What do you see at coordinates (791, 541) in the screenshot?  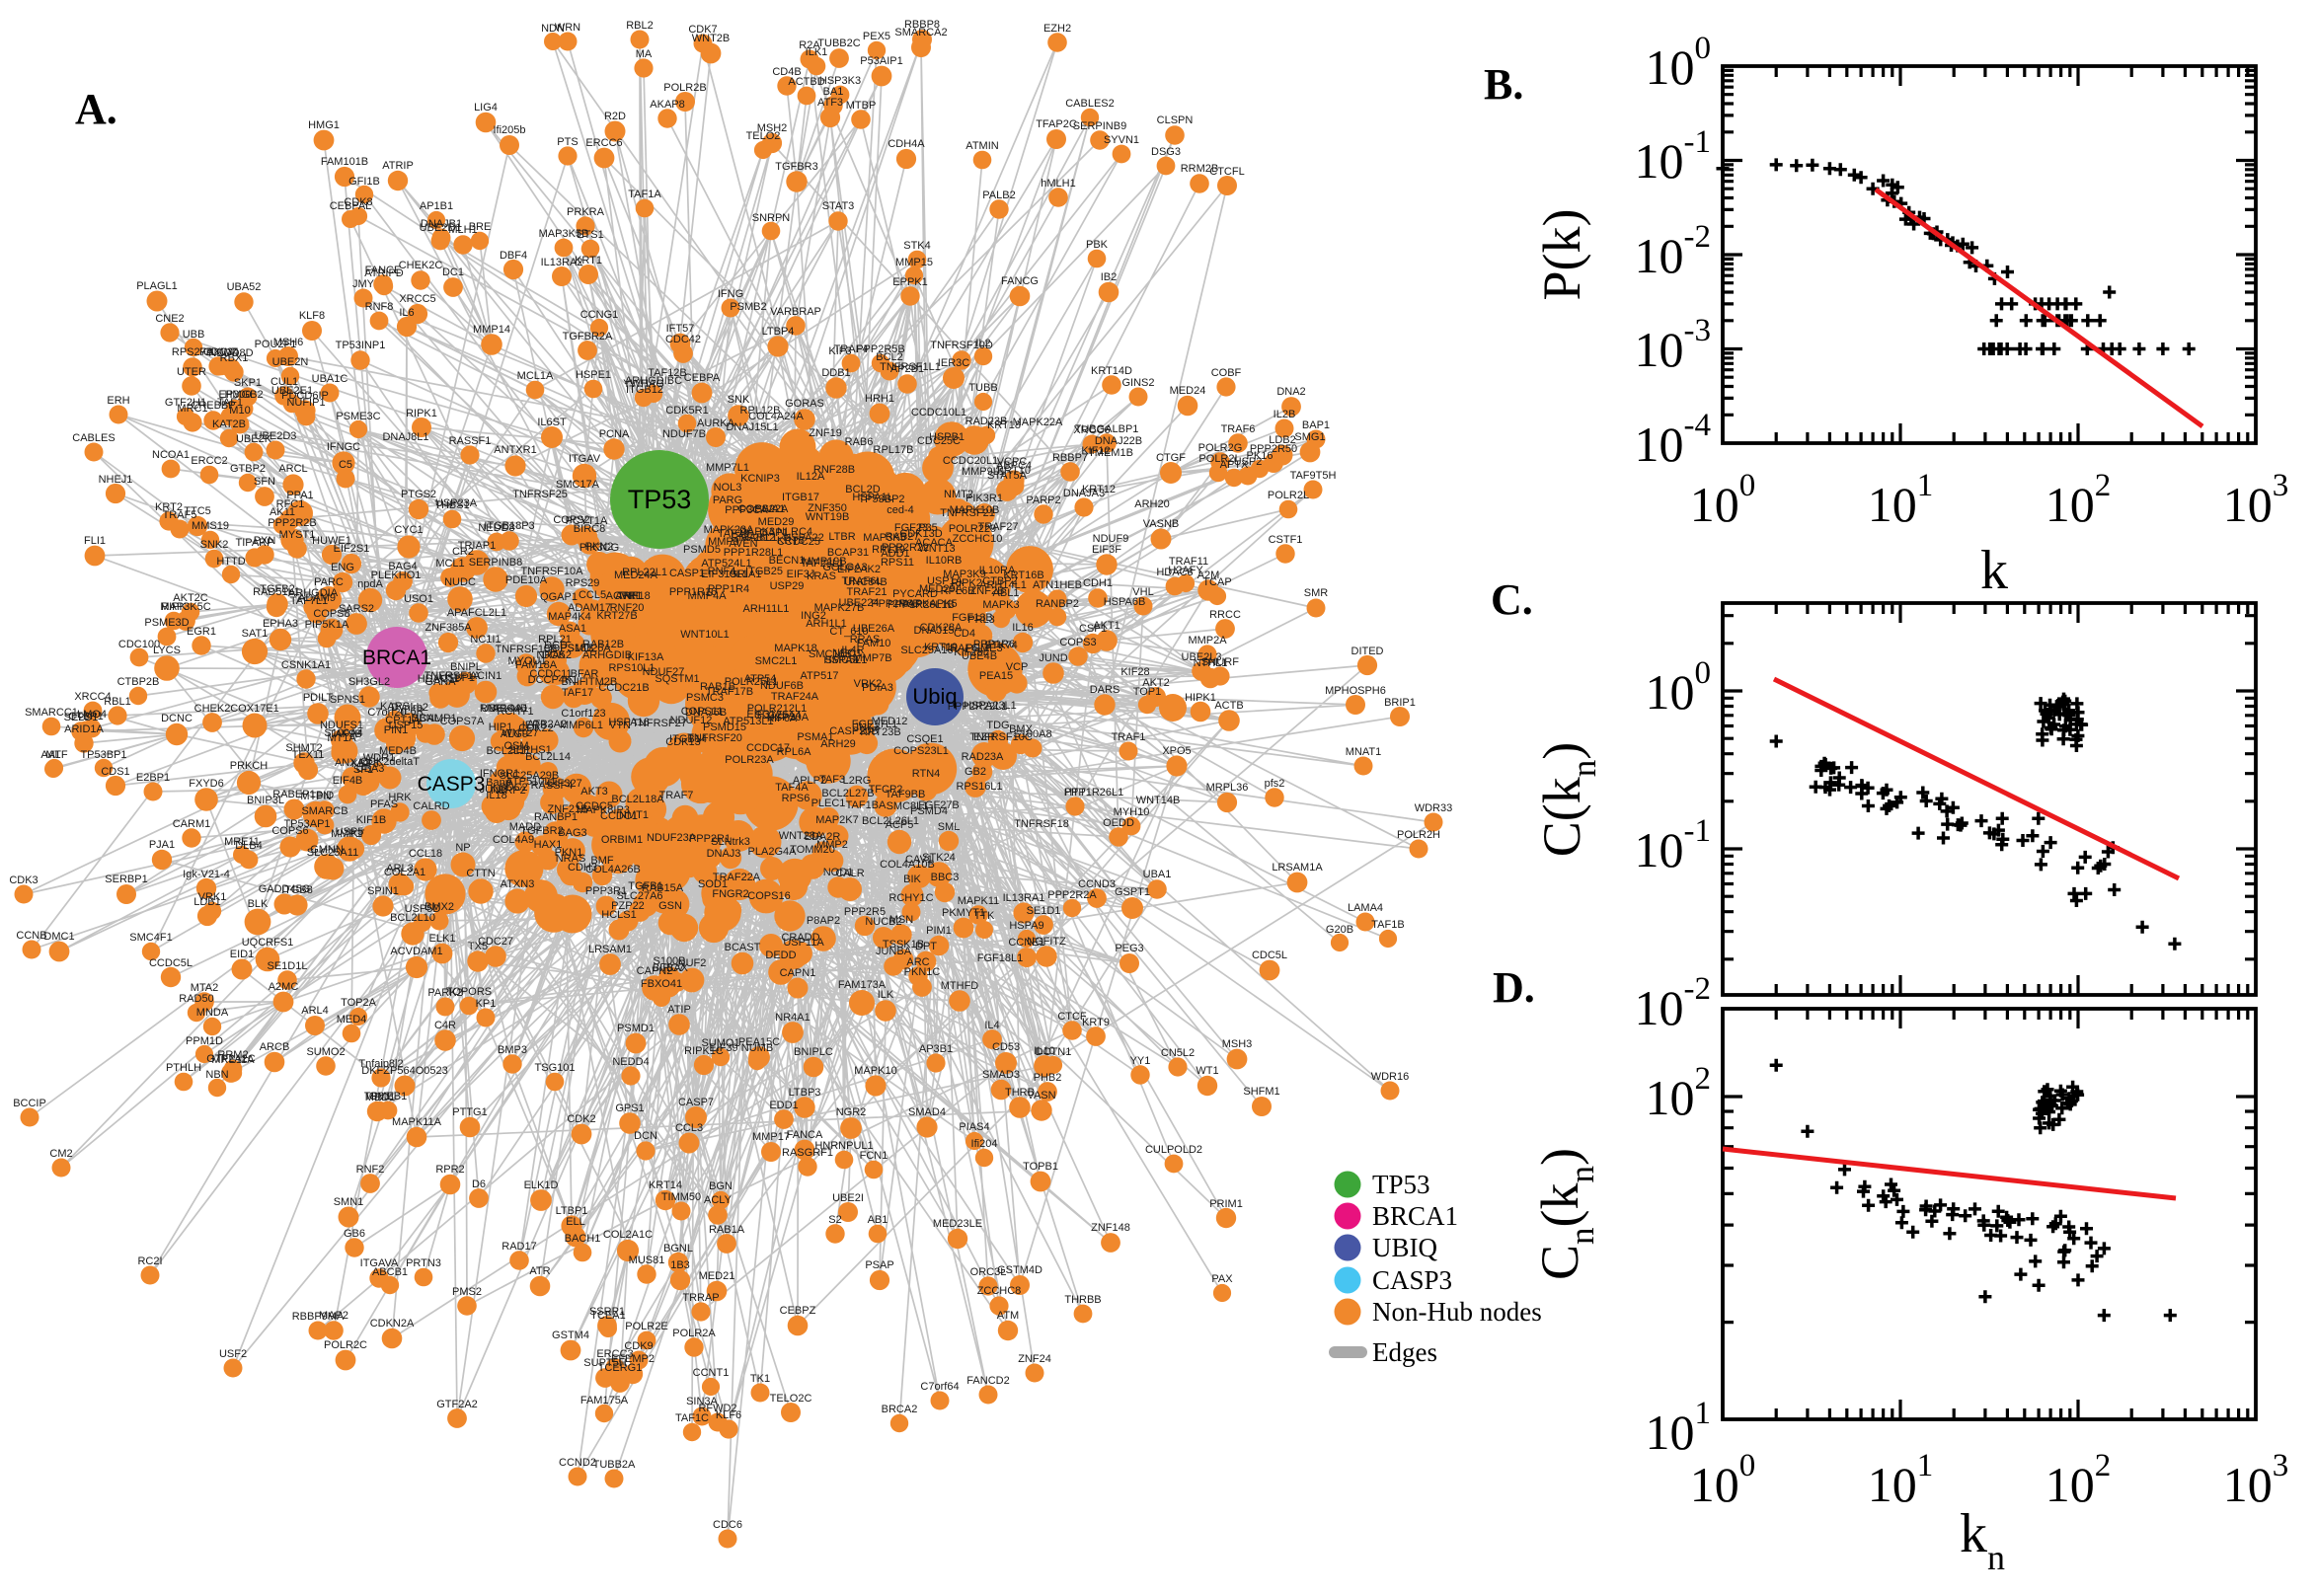 I see `svg-text: KRT5` at bounding box center [791, 541].